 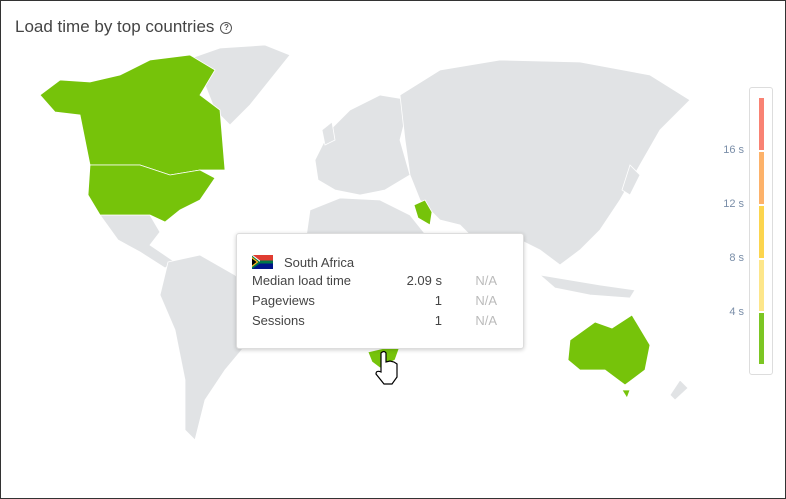 I want to click on united-states, so click(x=151, y=193).